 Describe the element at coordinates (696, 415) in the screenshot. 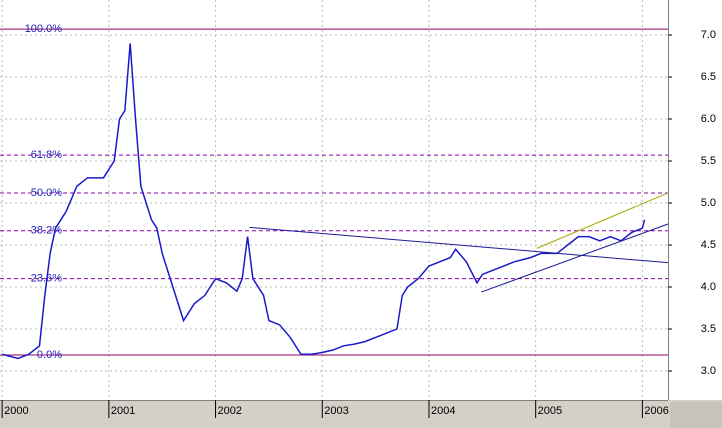

I see `scrollbar` at that location.